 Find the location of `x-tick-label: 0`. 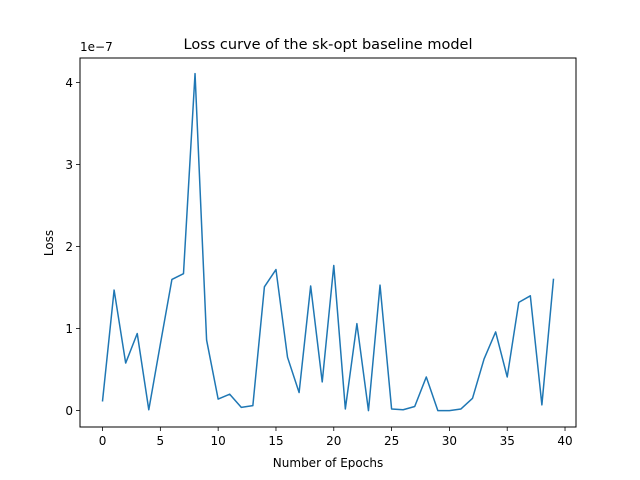

x-tick-label: 0 is located at coordinates (103, 441).